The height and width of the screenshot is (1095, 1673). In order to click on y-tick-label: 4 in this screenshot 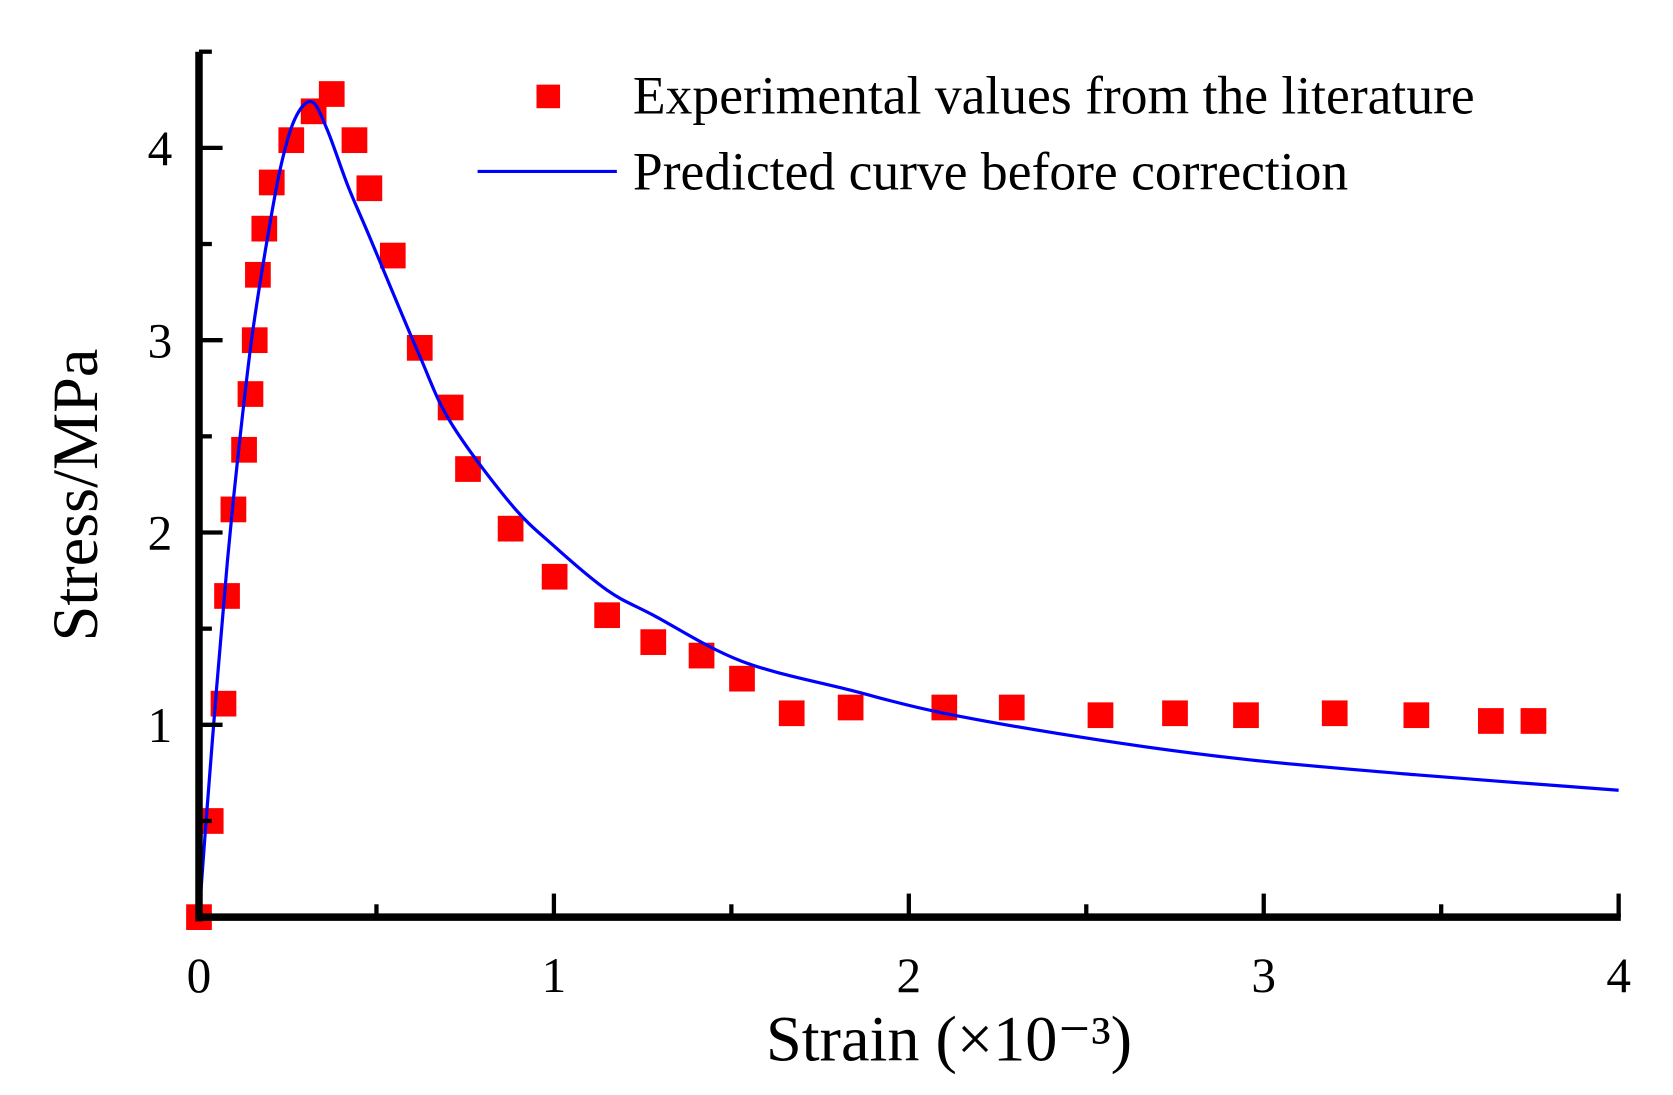, I will do `click(160, 148)`.